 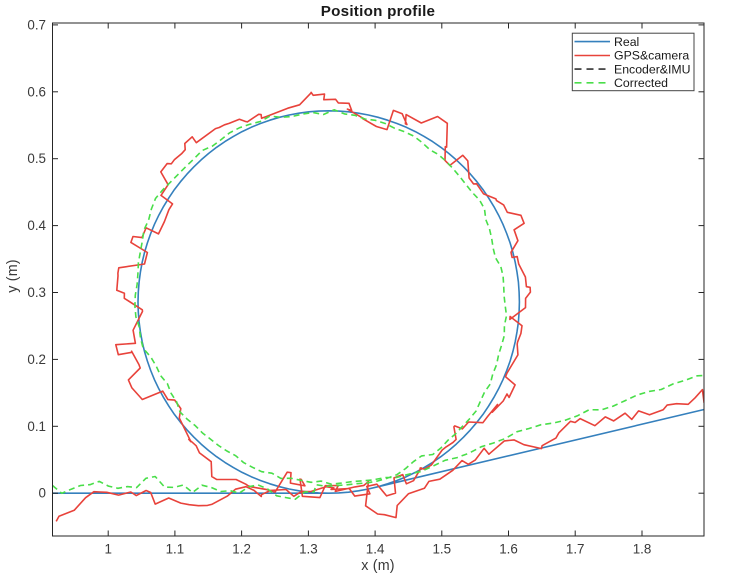 What do you see at coordinates (378, 566) in the screenshot?
I see `svg-text: x (m)` at bounding box center [378, 566].